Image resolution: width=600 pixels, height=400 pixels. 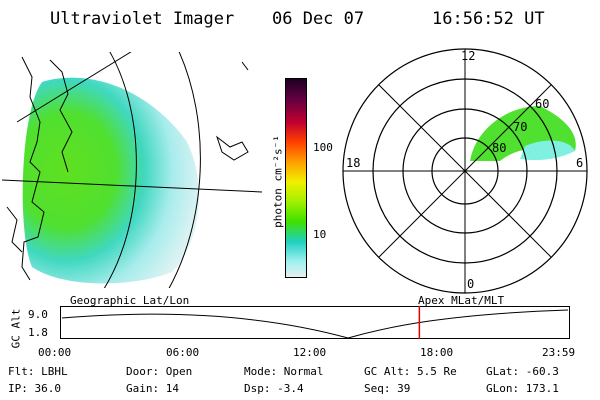 I want to click on alt-xtick-4: 23:59, so click(x=559, y=352).